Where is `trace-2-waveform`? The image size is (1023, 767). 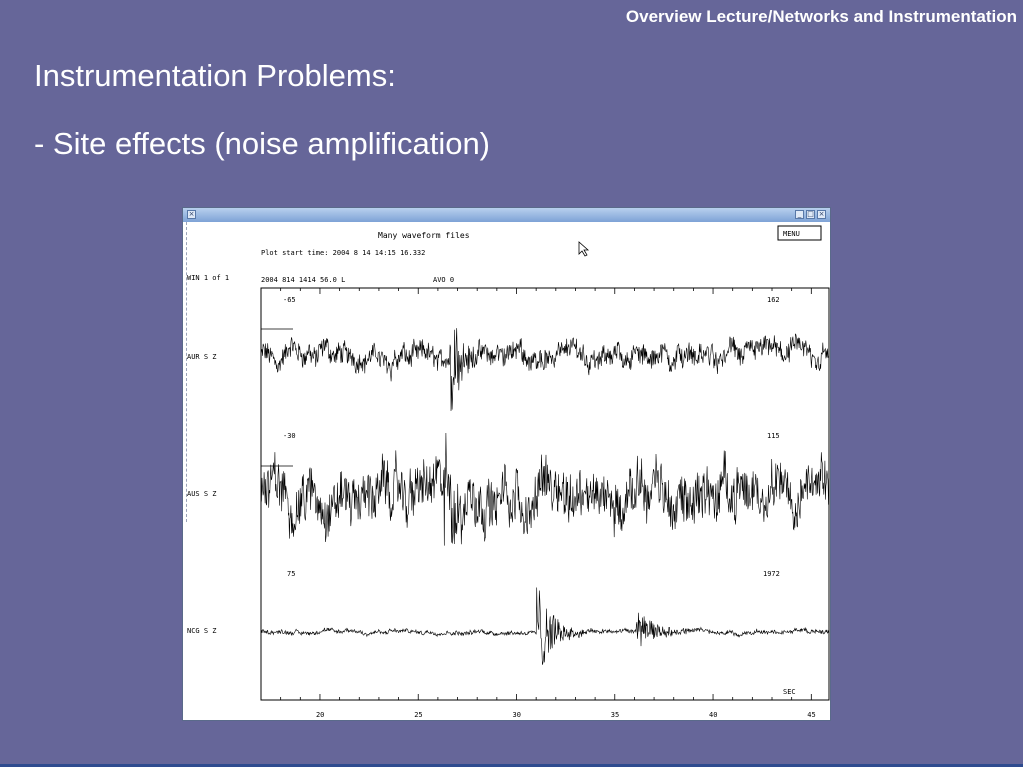 trace-2-waveform is located at coordinates (545, 489).